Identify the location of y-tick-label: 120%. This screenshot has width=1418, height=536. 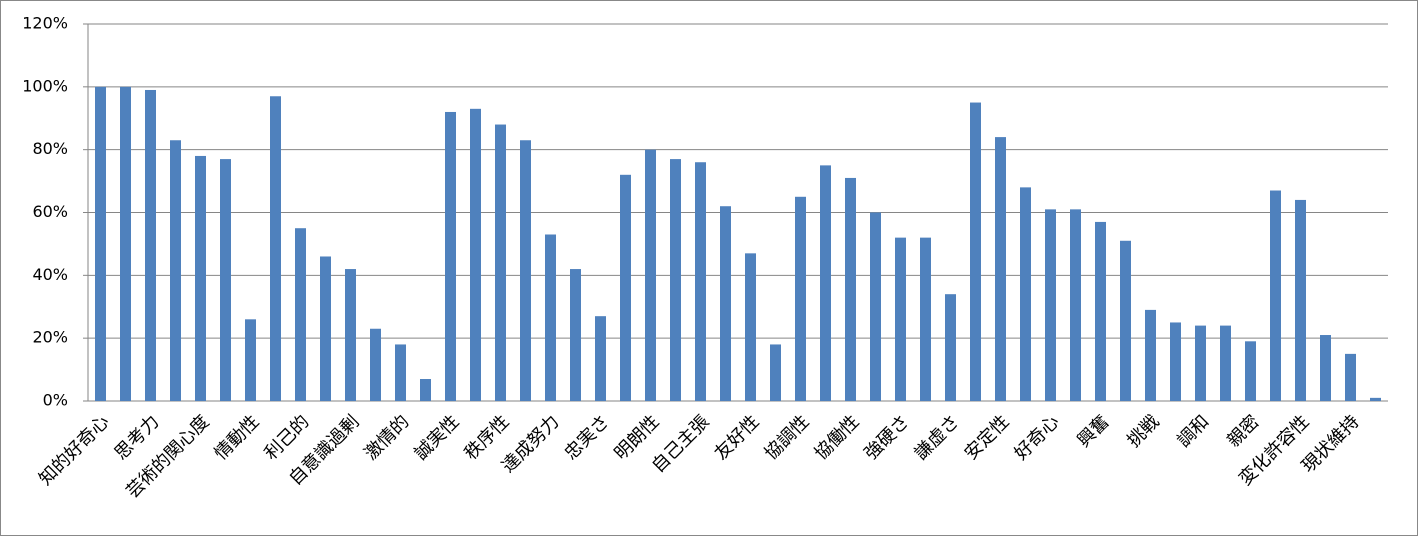
(45, 23).